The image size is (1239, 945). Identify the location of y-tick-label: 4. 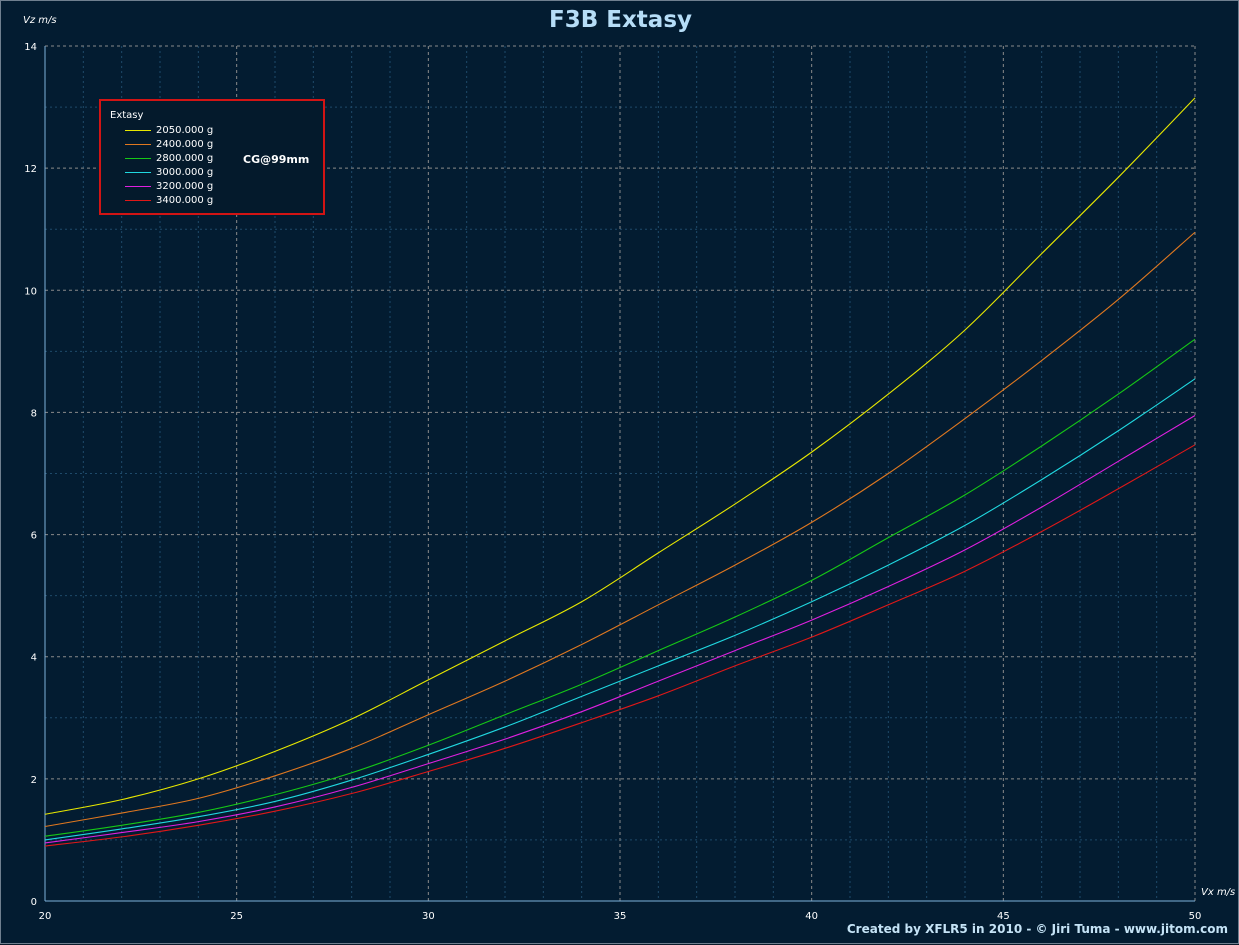
(34, 658).